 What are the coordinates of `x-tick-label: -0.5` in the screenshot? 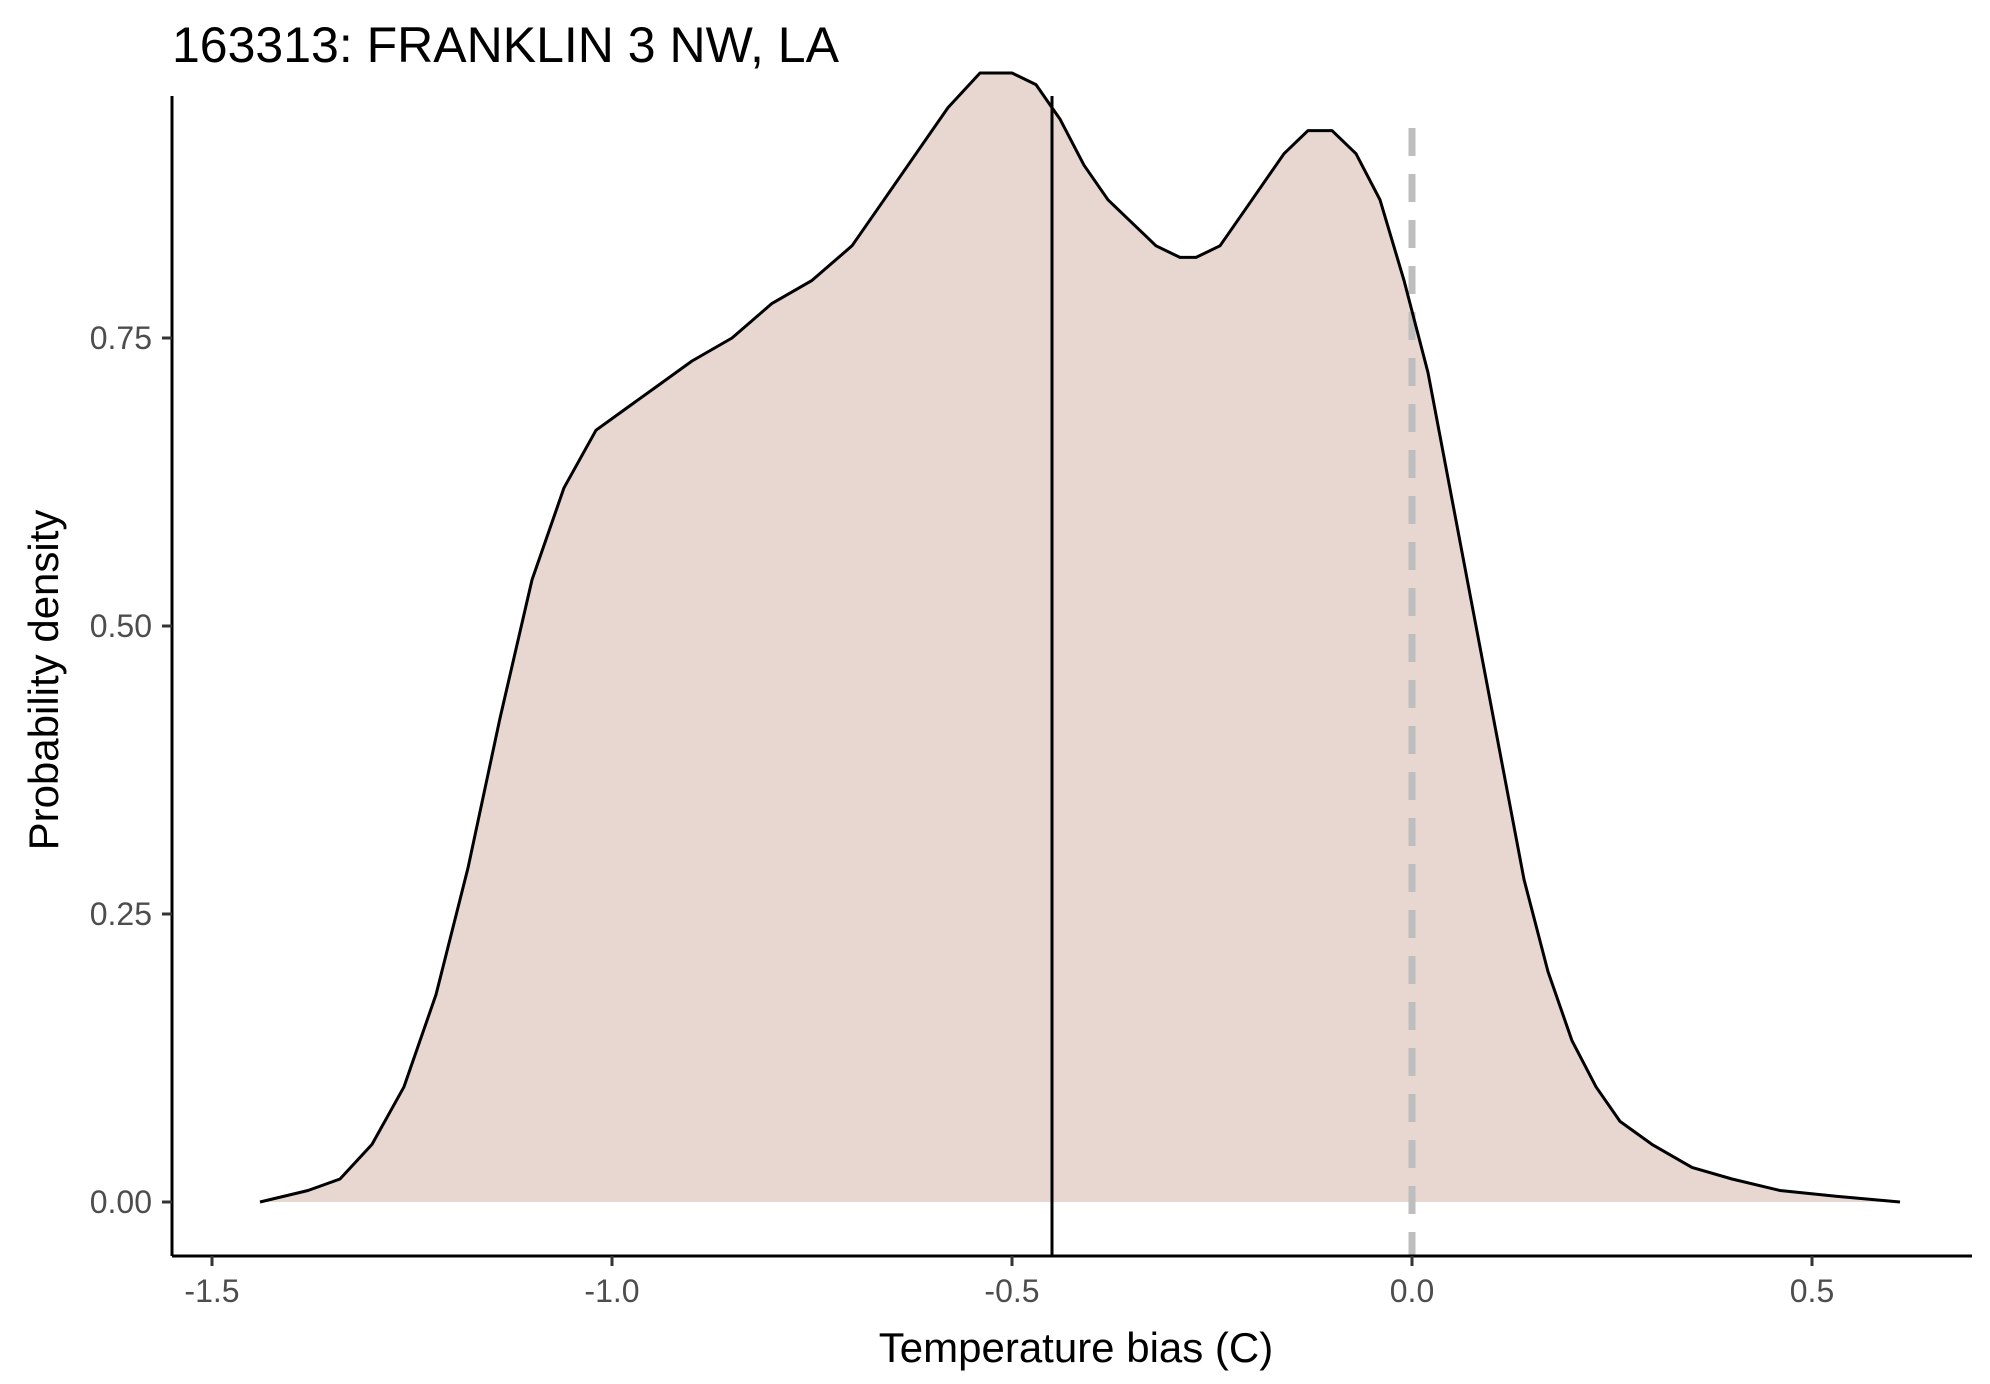 It's located at (1011, 1291).